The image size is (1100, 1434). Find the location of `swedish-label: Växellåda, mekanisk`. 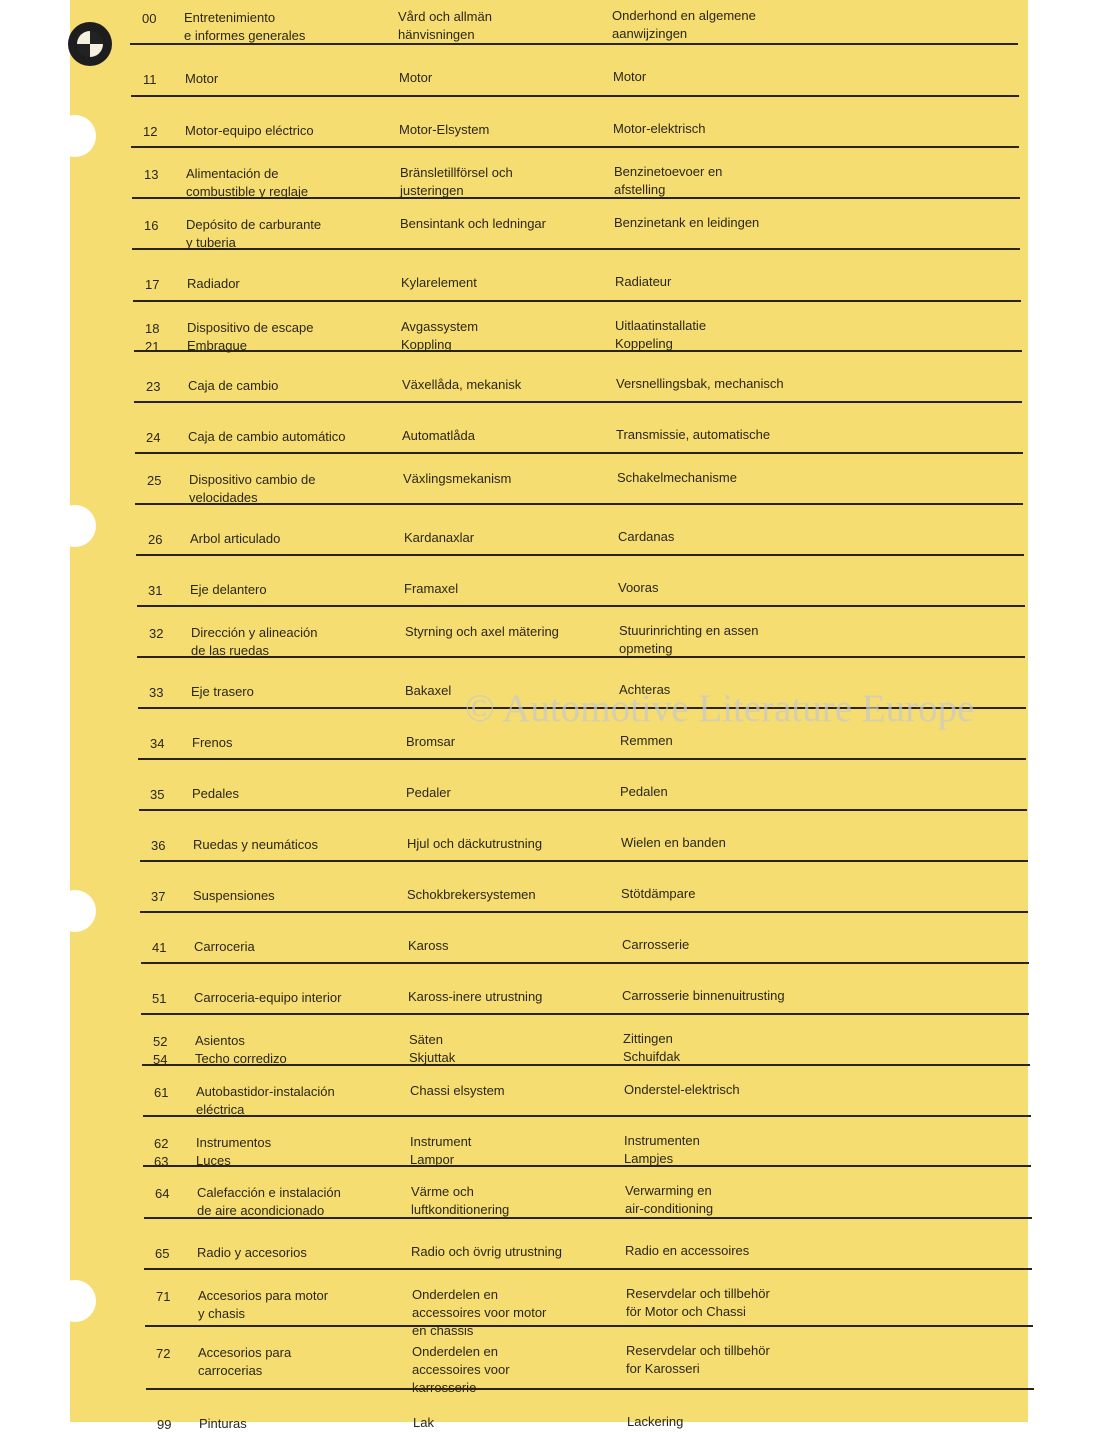

swedish-label: Växellåda, mekanisk is located at coordinates (462, 384).